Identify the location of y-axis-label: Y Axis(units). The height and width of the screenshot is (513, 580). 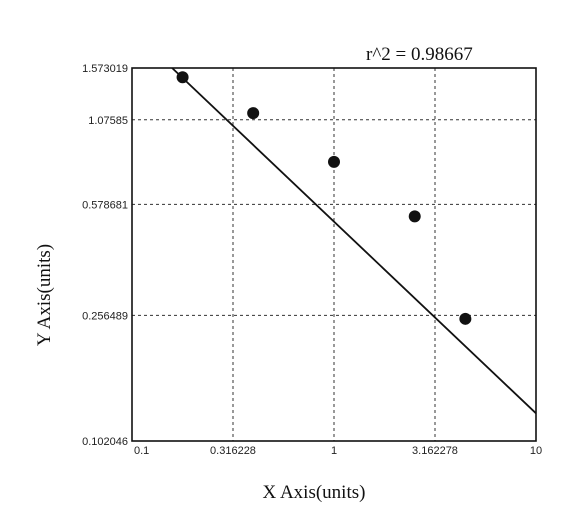
(44, 295).